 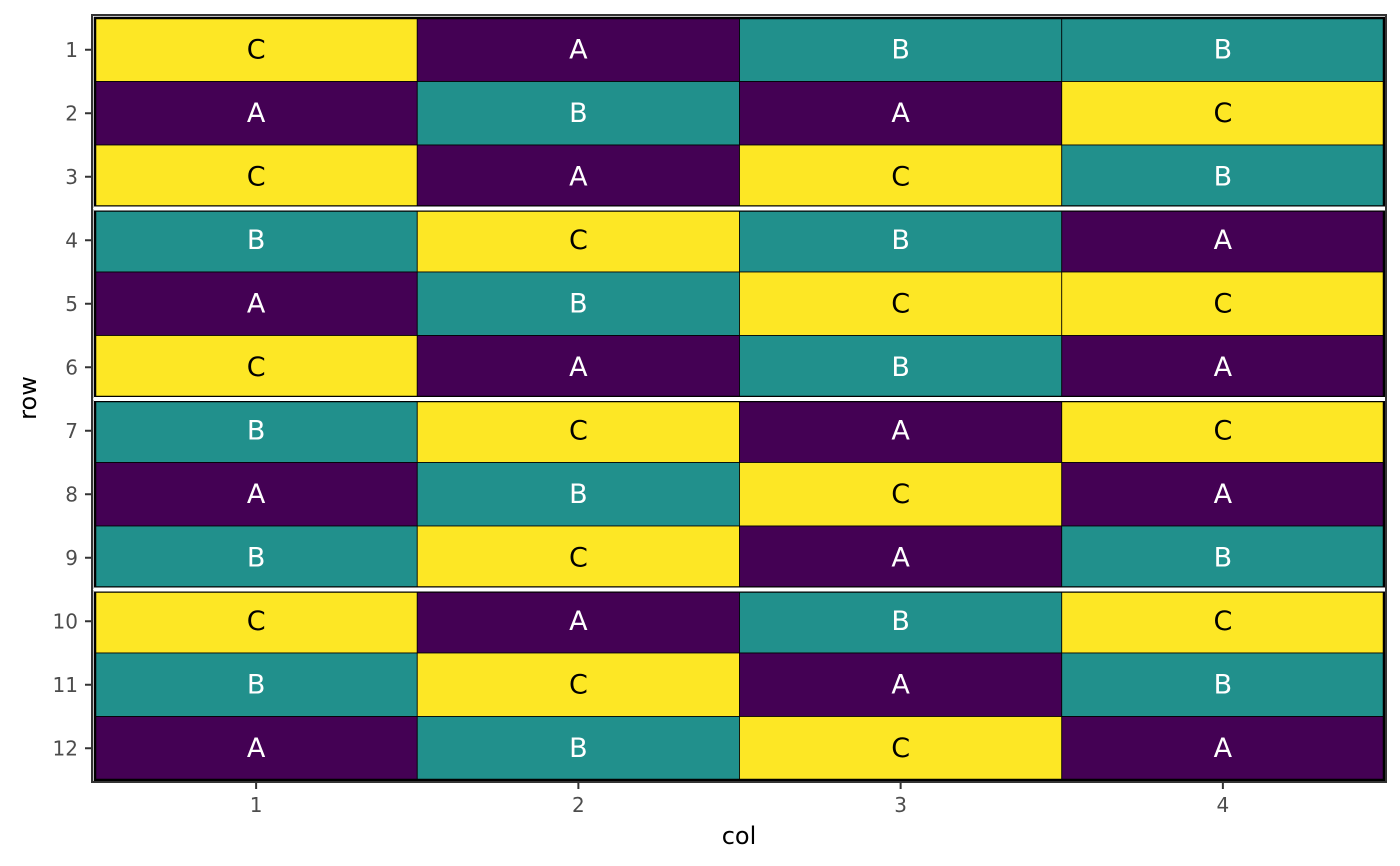 I want to click on x-tick-label: 3, so click(x=900, y=805).